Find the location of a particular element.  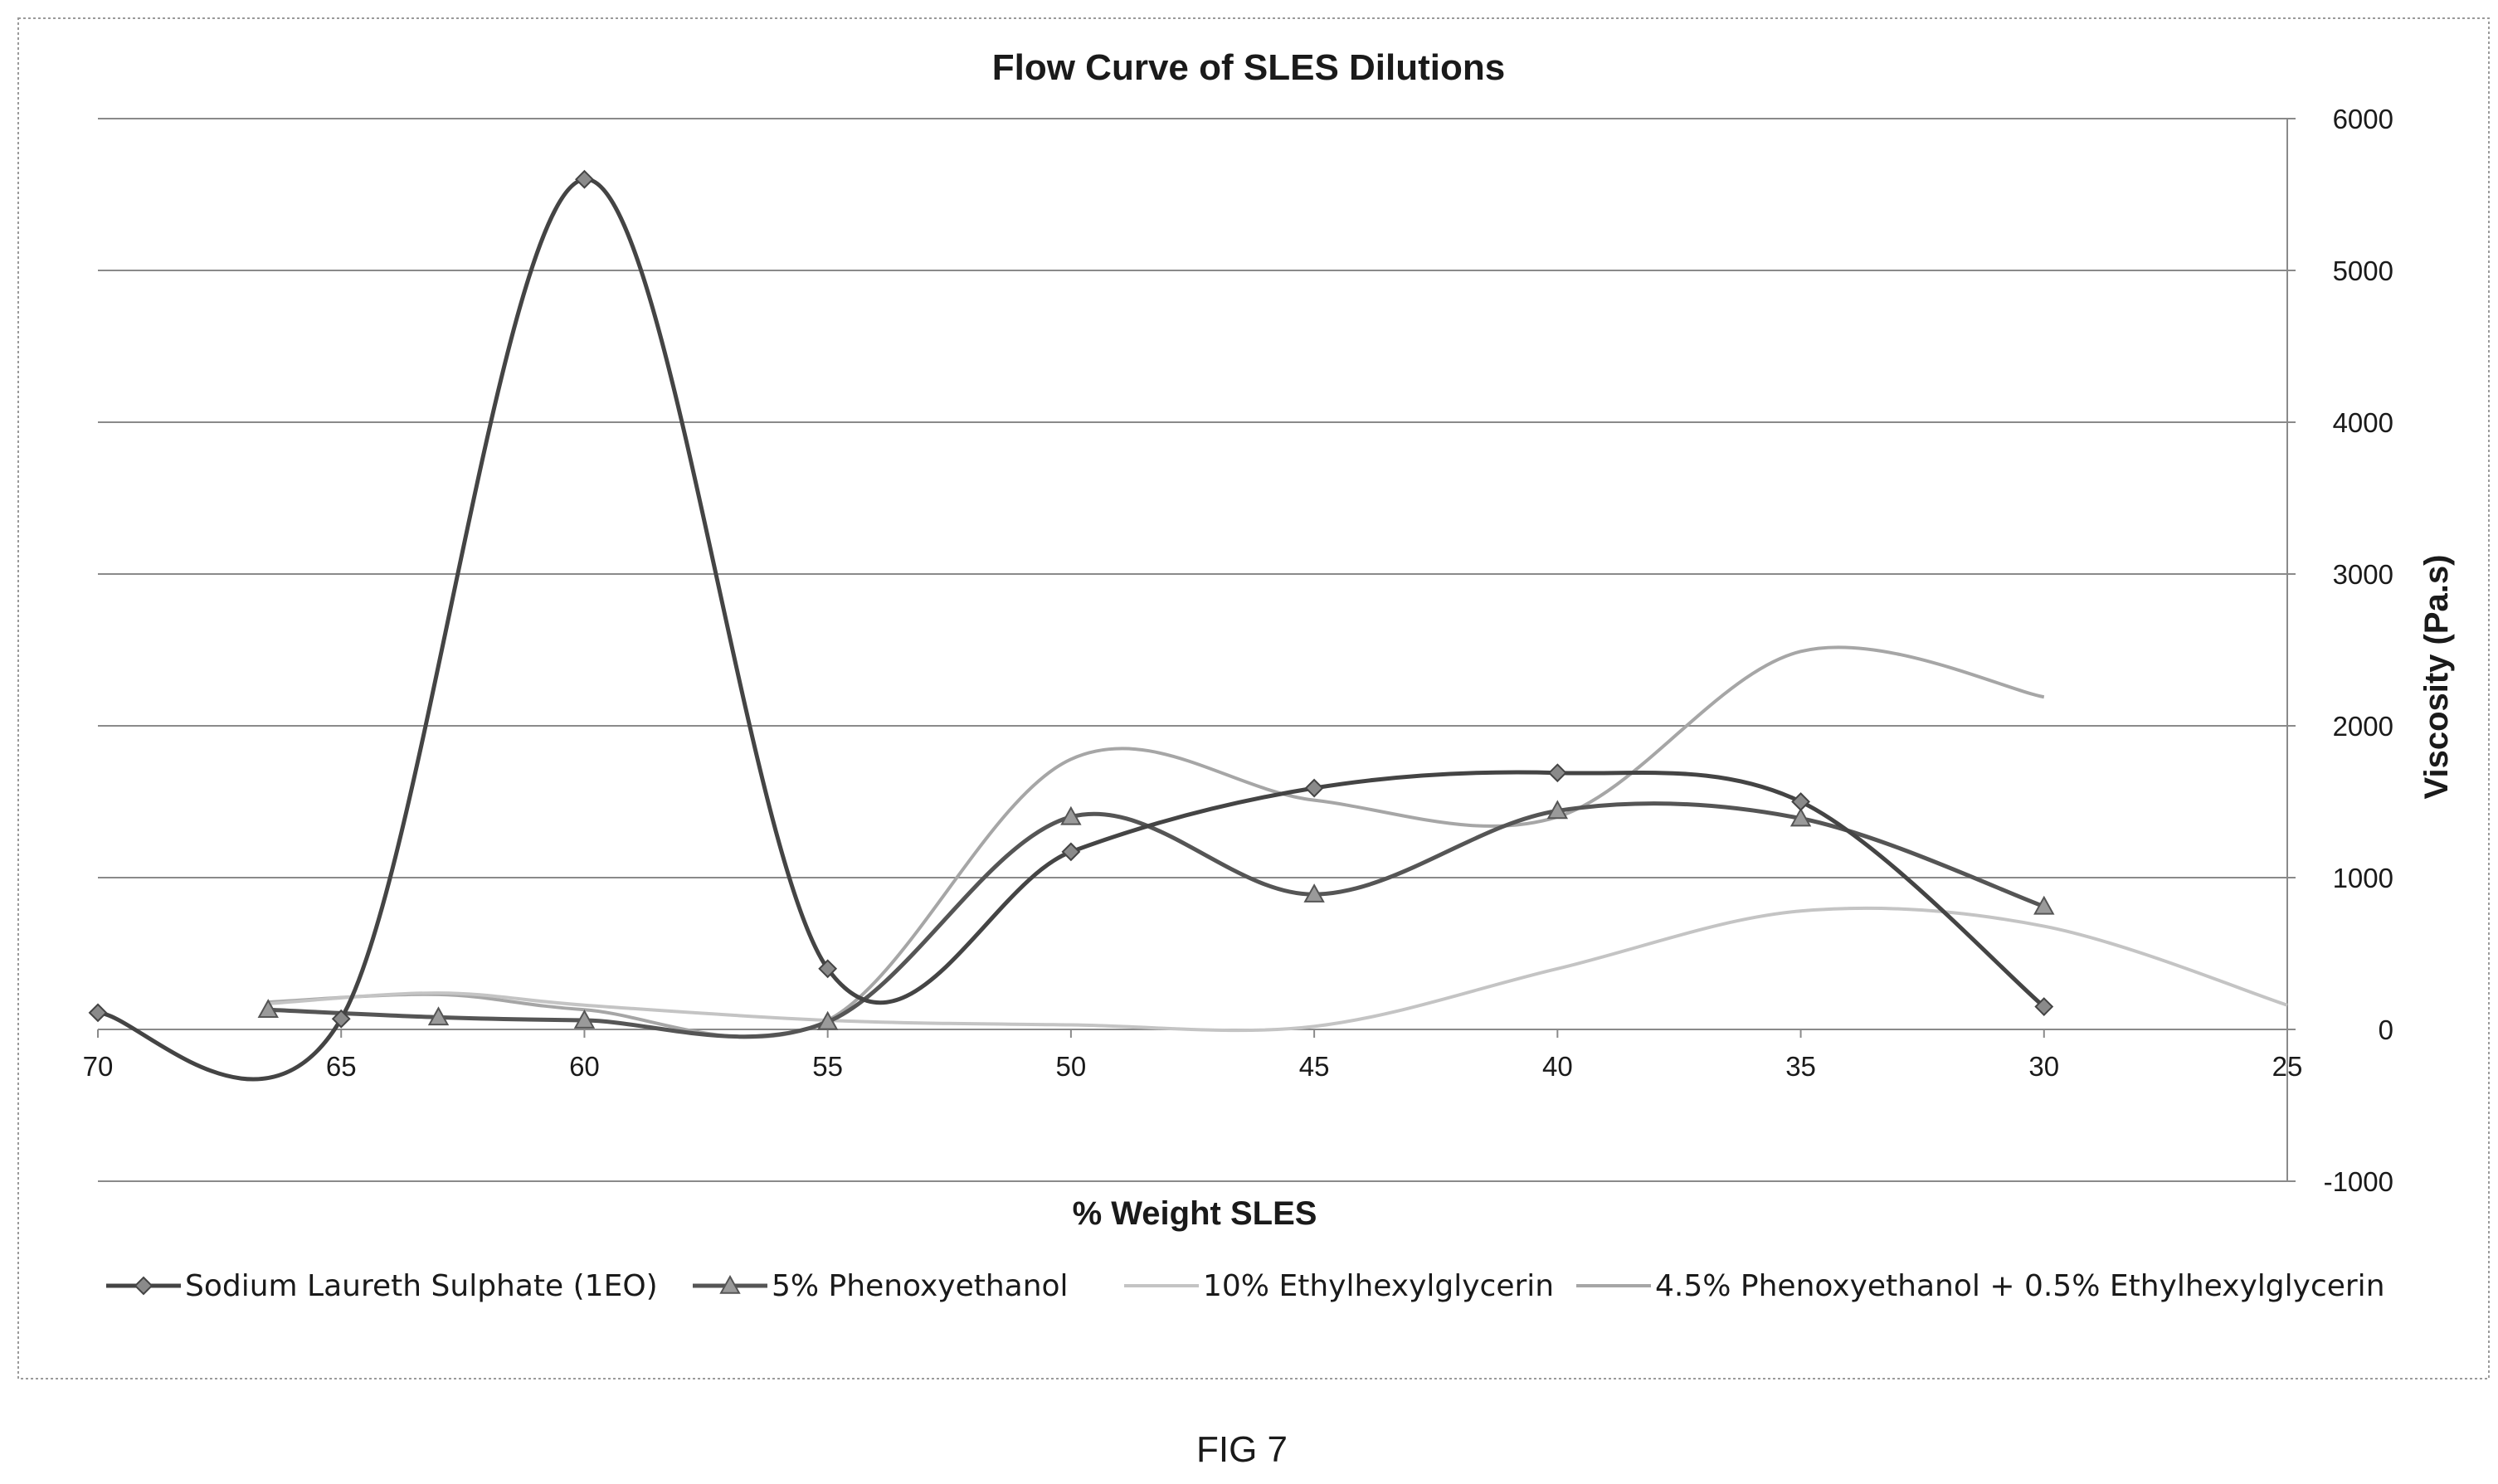

y-tick-label: 1000 is located at coordinates (2363, 878).